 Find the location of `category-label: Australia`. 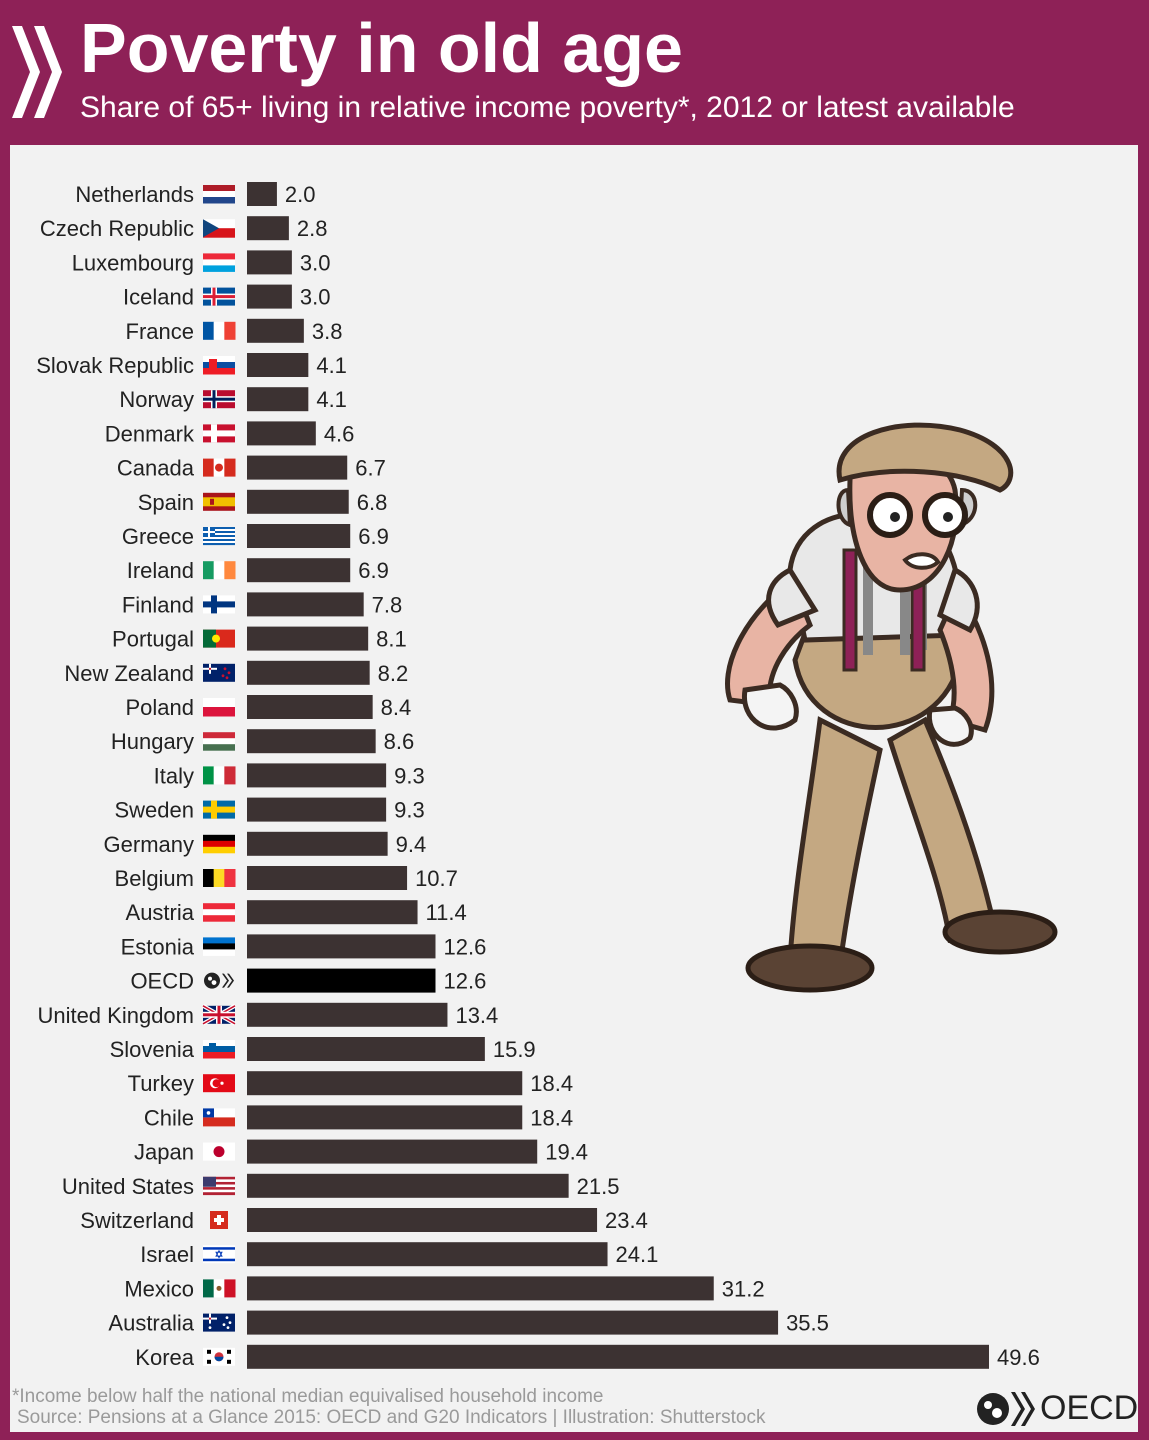

category-label: Australia is located at coordinates (151, 1323).